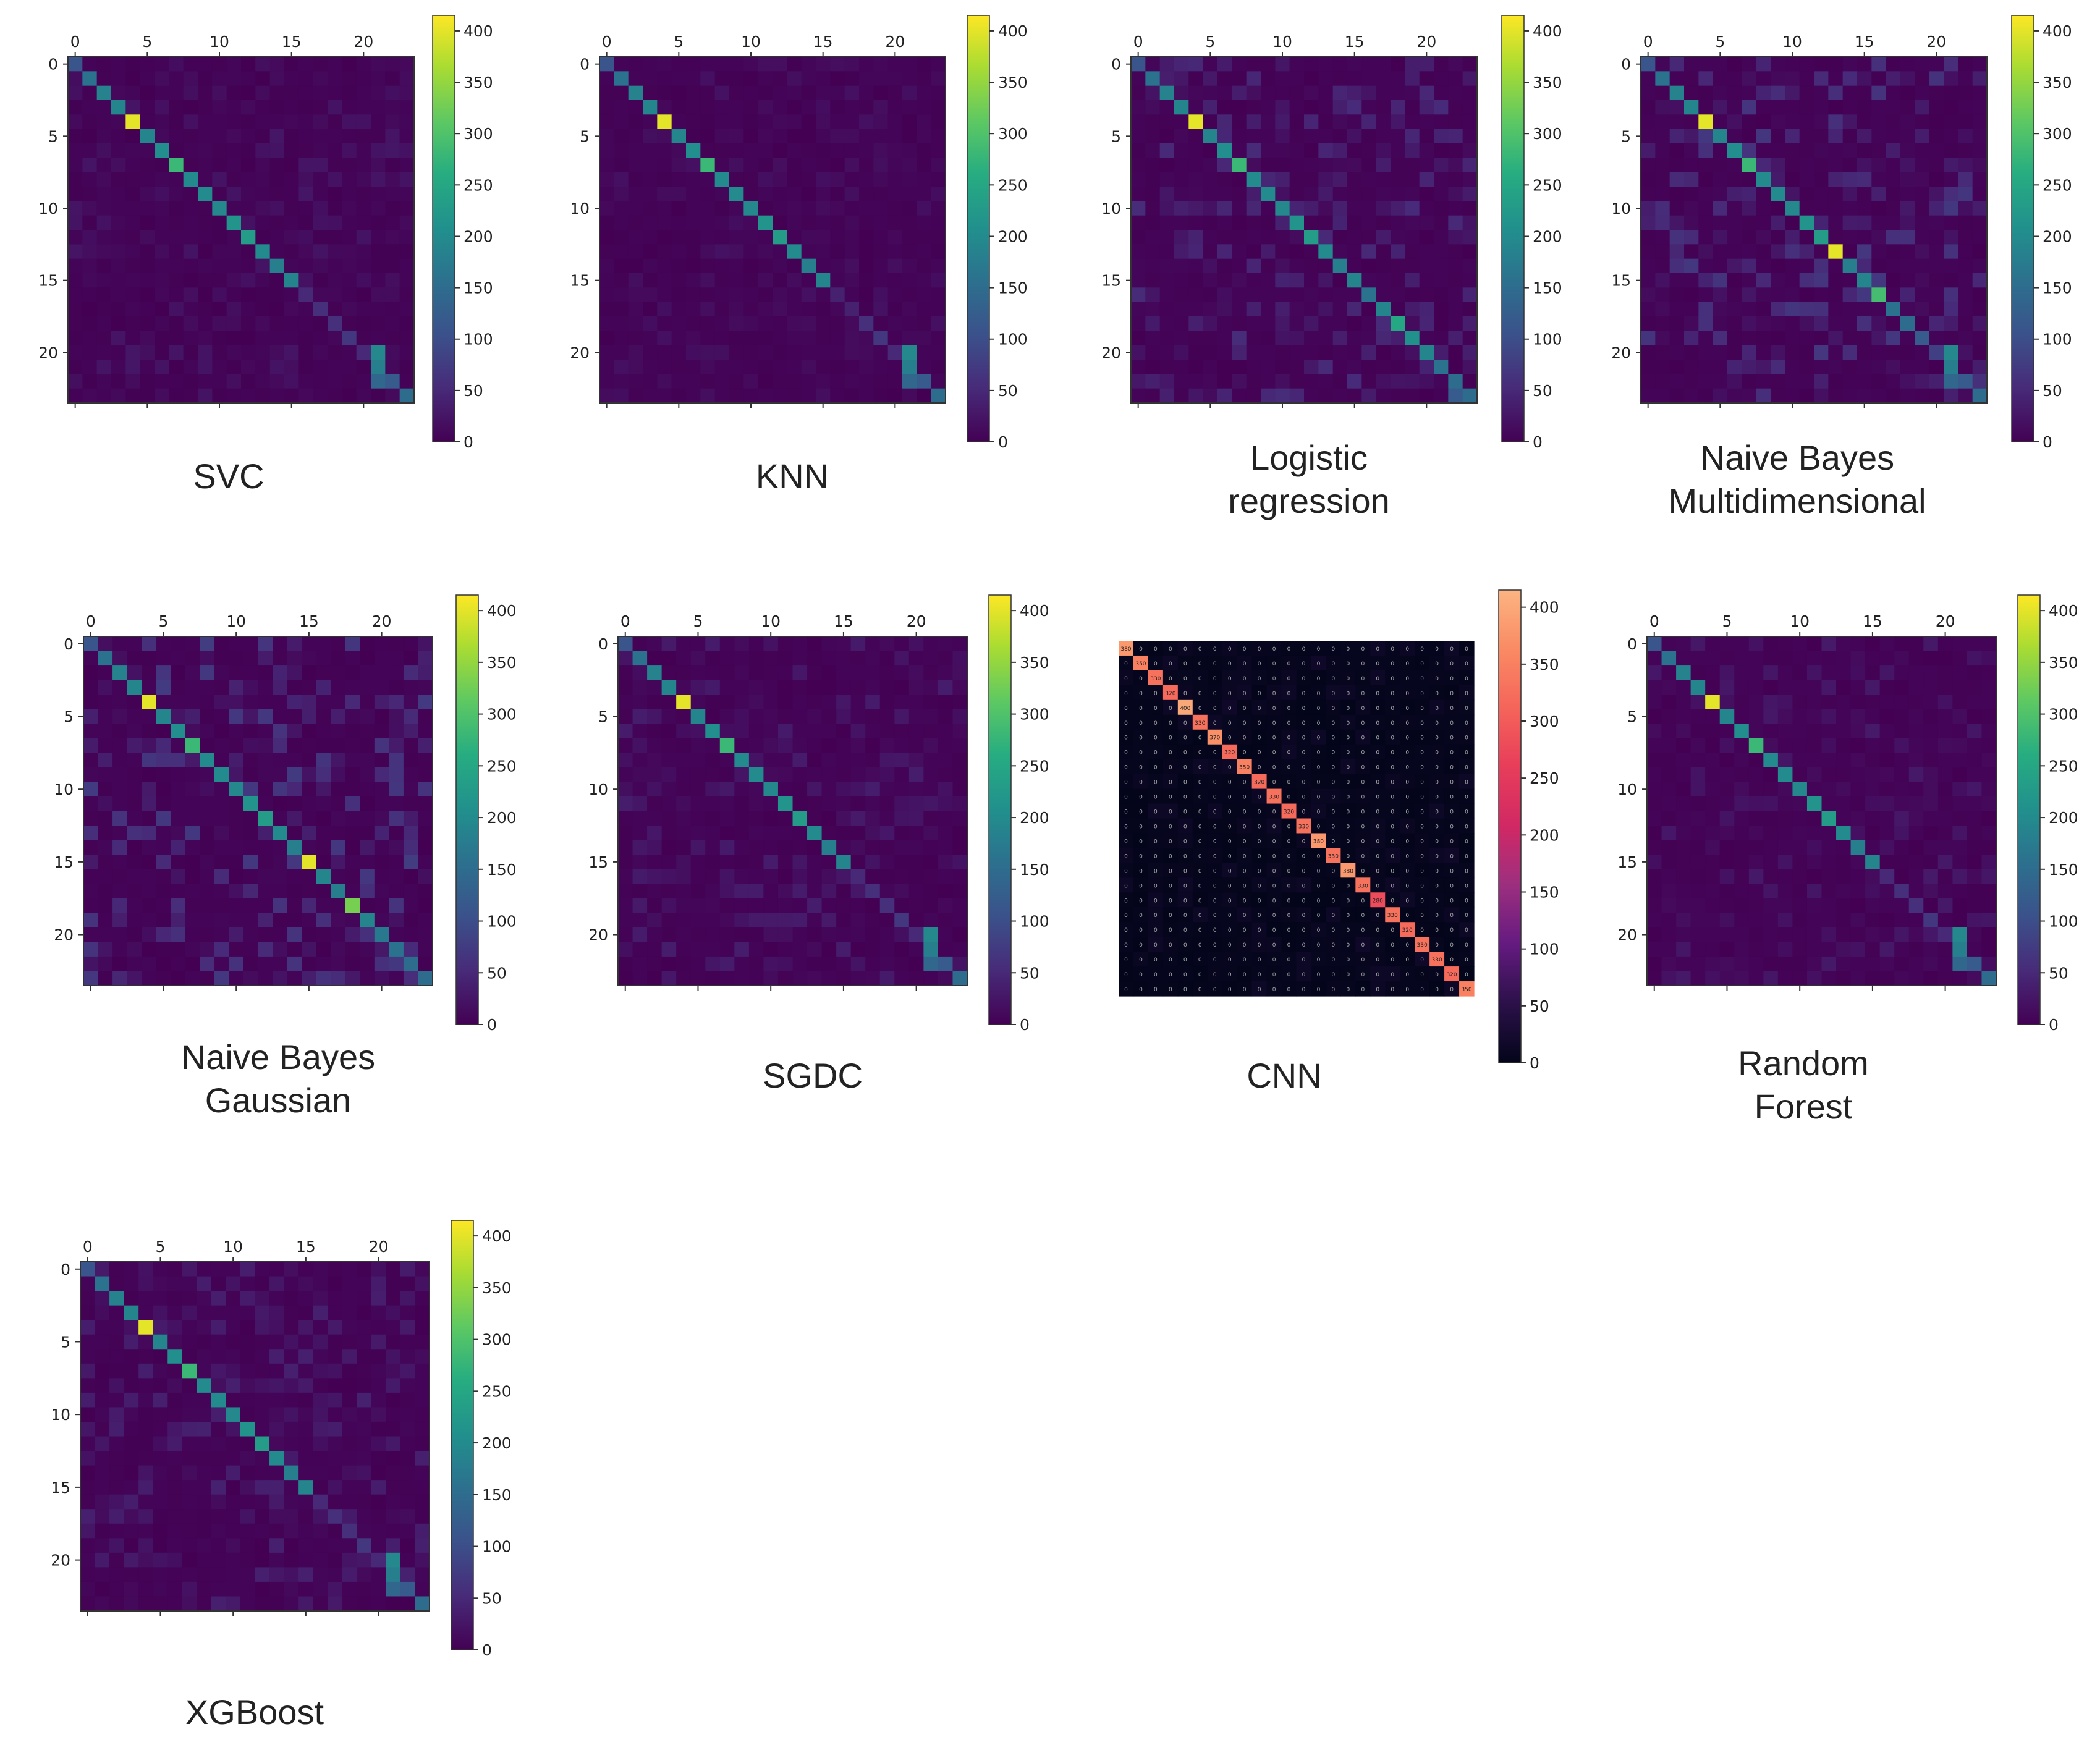 The height and width of the screenshot is (1745, 2100). What do you see at coordinates (1792, 42) in the screenshot?
I see `x-tick-label: 10` at bounding box center [1792, 42].